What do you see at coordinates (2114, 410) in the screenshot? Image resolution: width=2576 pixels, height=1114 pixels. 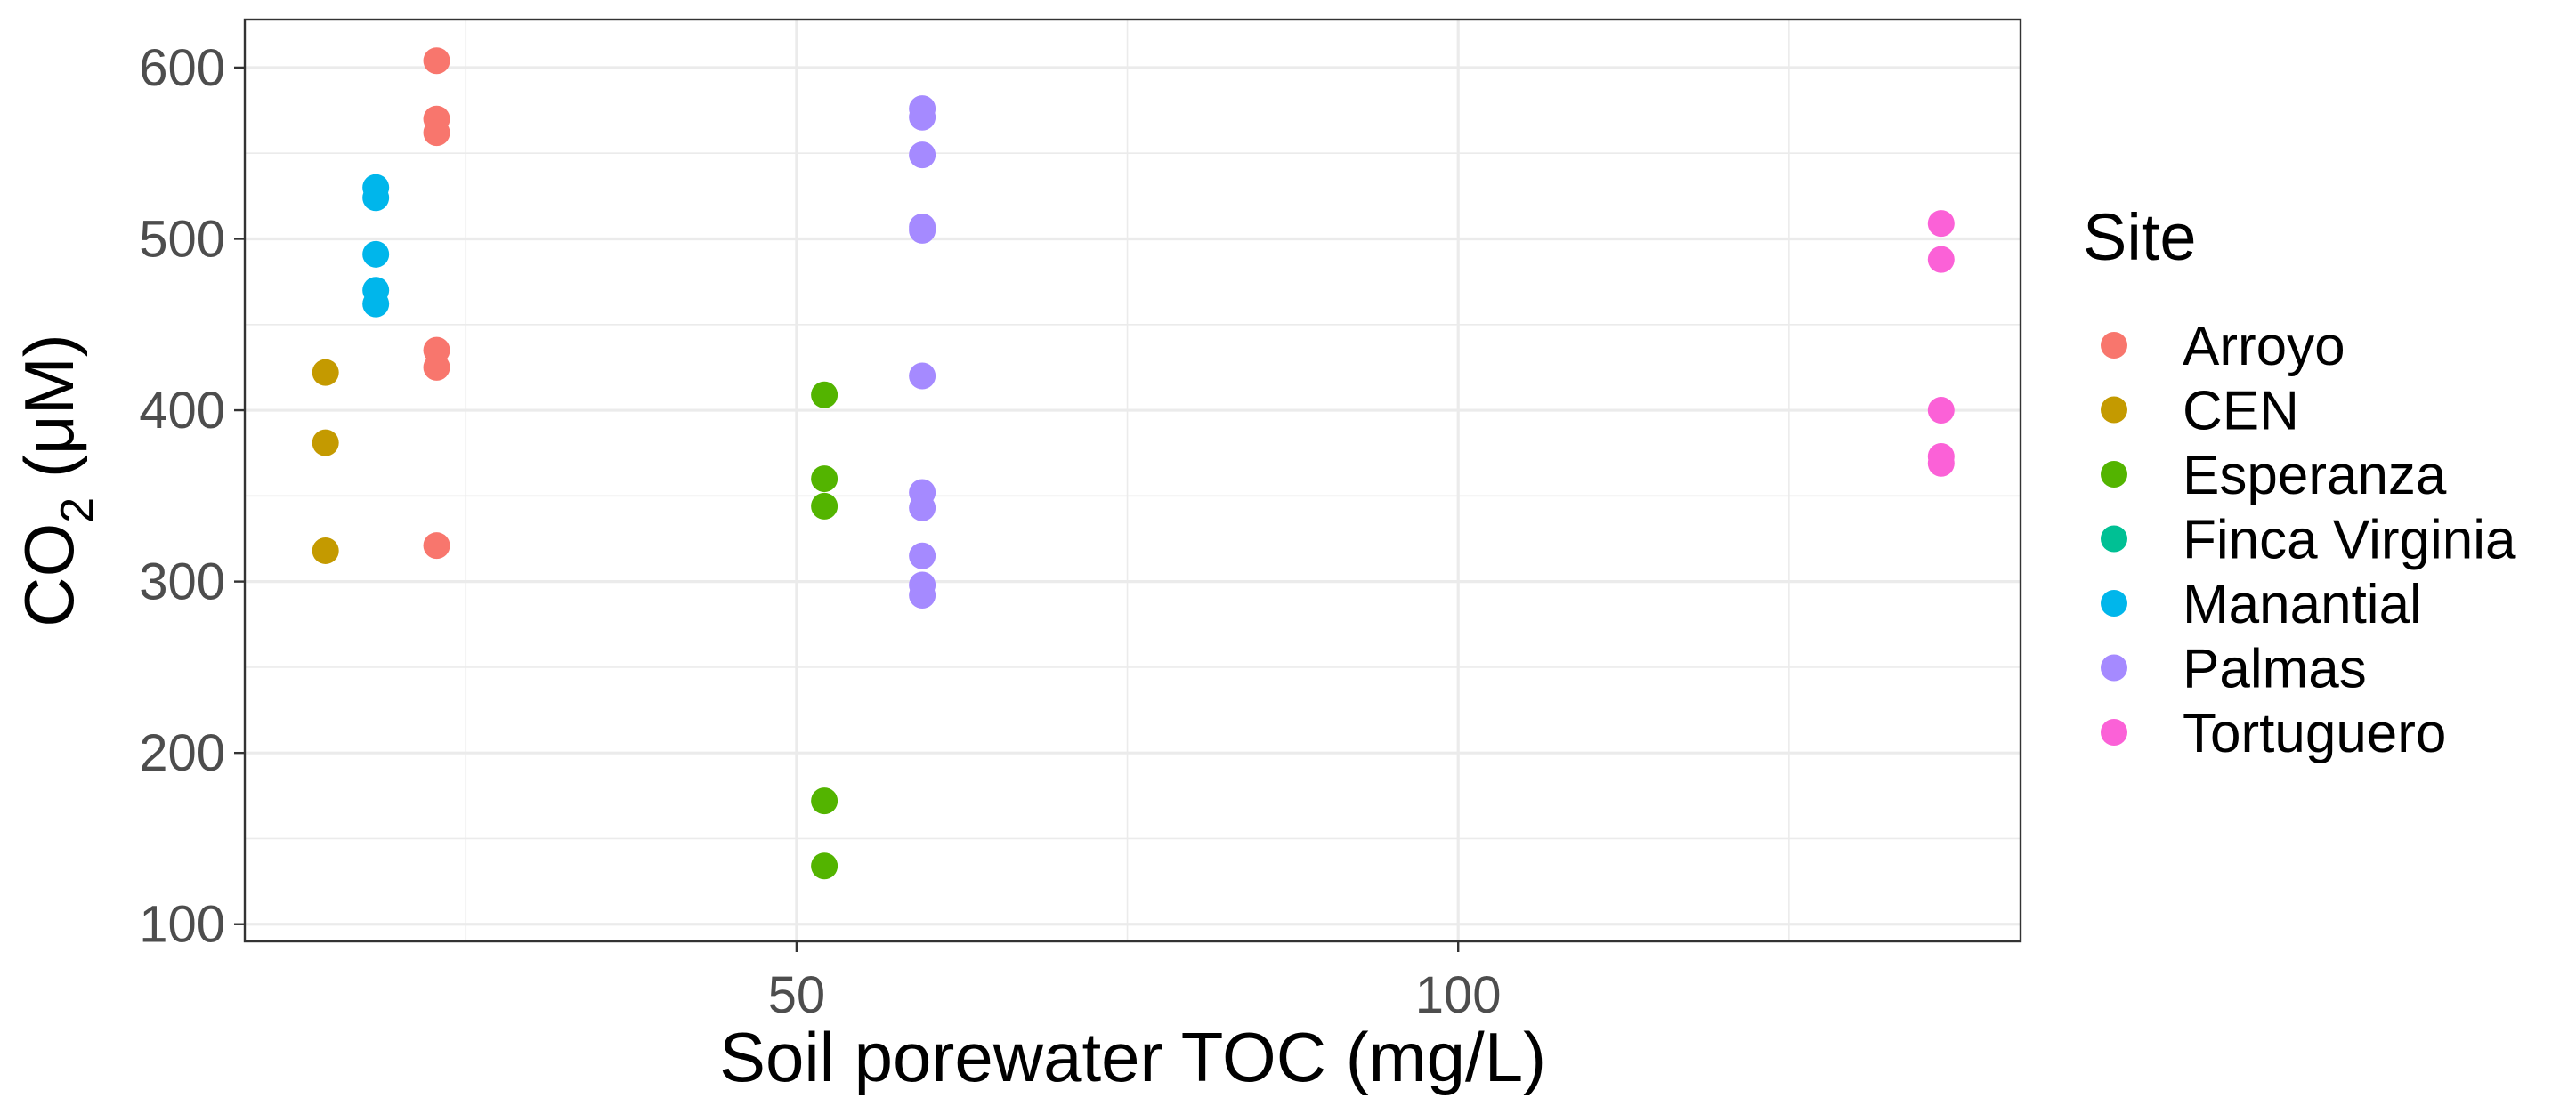 I see `legend-key-cen` at bounding box center [2114, 410].